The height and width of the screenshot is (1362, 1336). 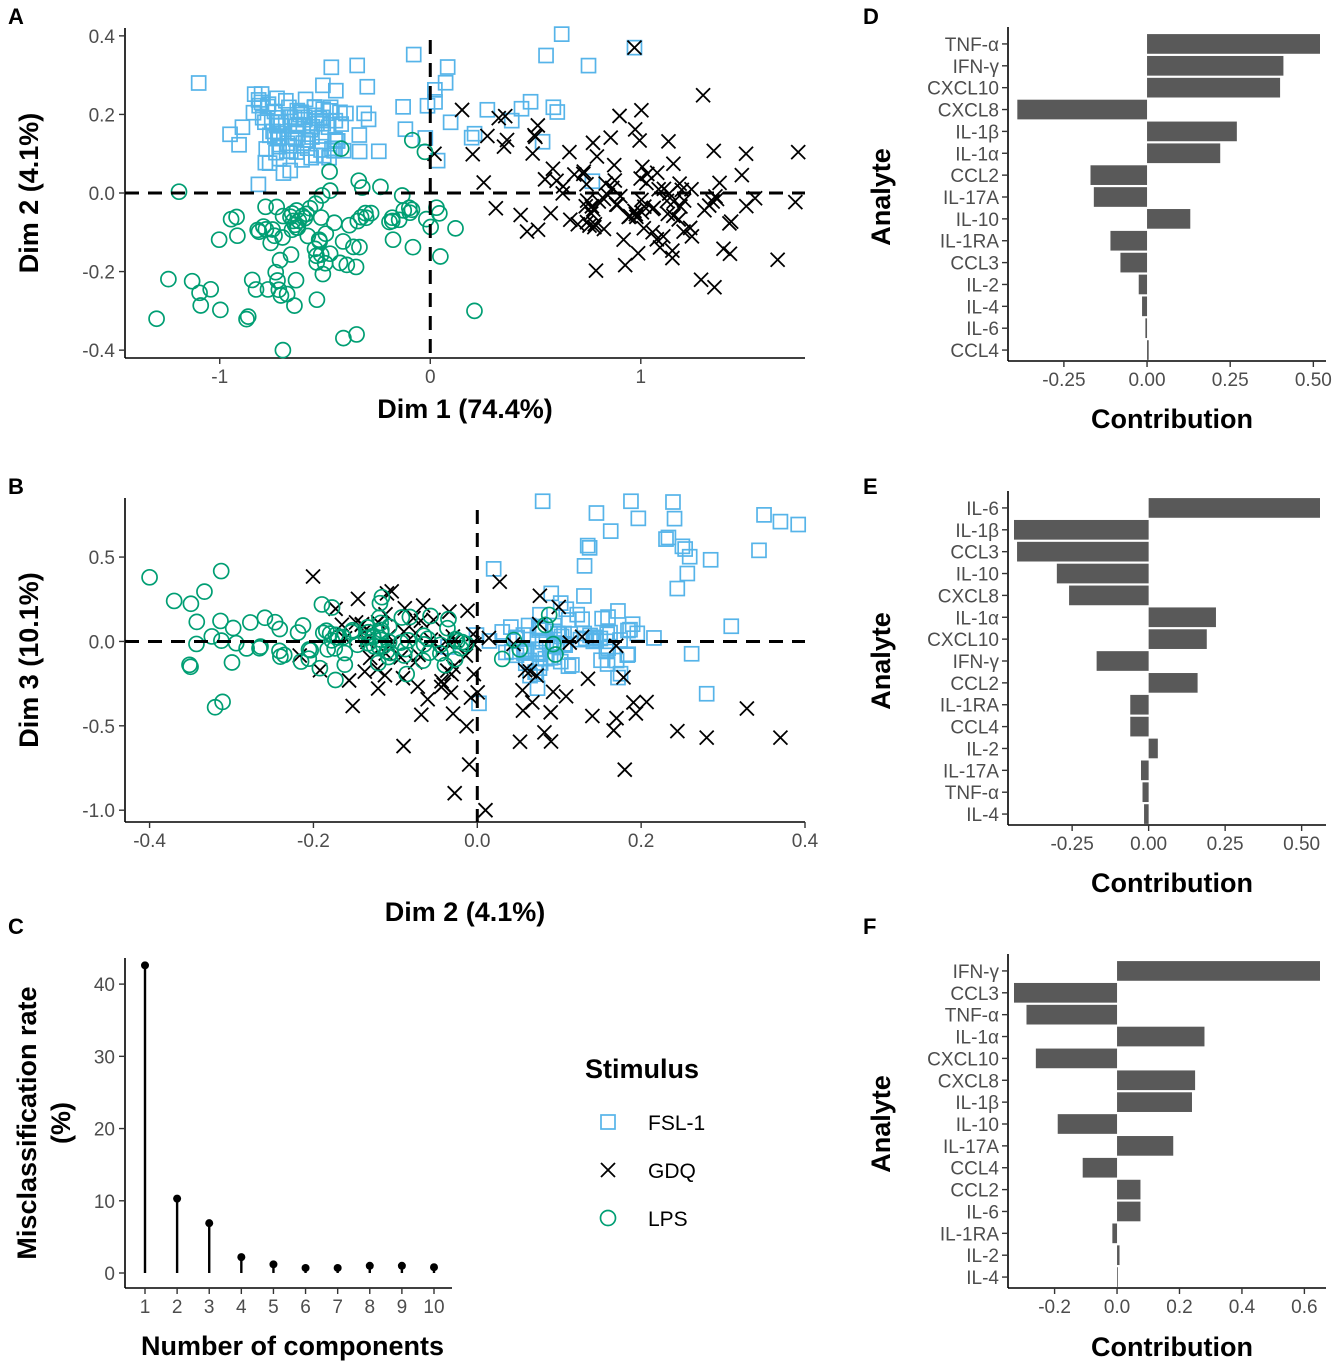 I want to click on panel-label: C, so click(x=16, y=926).